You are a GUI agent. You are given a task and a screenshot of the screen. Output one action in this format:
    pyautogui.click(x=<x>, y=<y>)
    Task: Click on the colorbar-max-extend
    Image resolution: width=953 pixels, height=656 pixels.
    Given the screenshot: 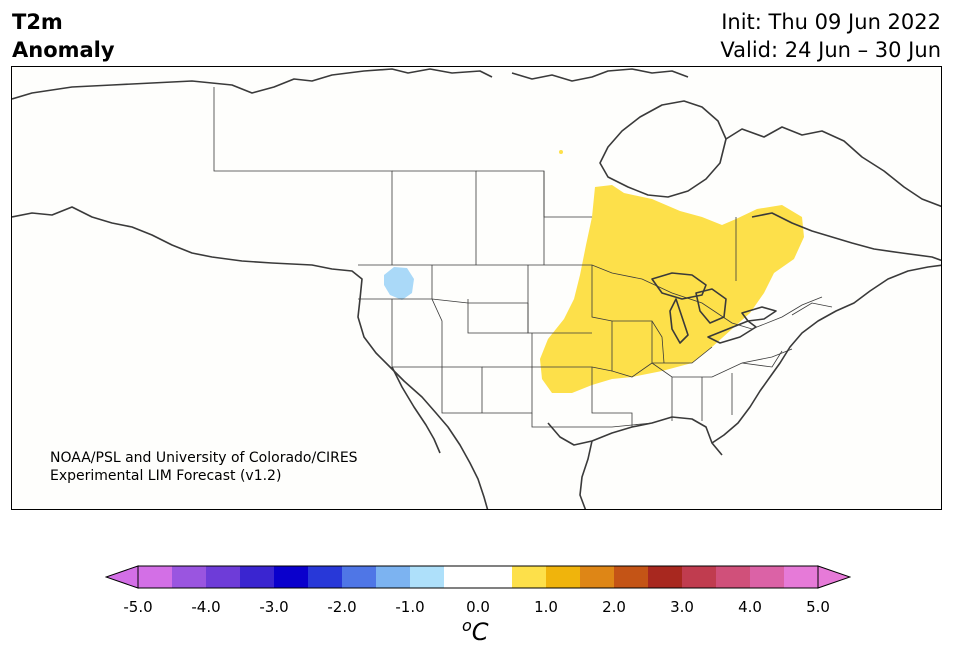 What is the action you would take?
    pyautogui.click(x=834, y=577)
    